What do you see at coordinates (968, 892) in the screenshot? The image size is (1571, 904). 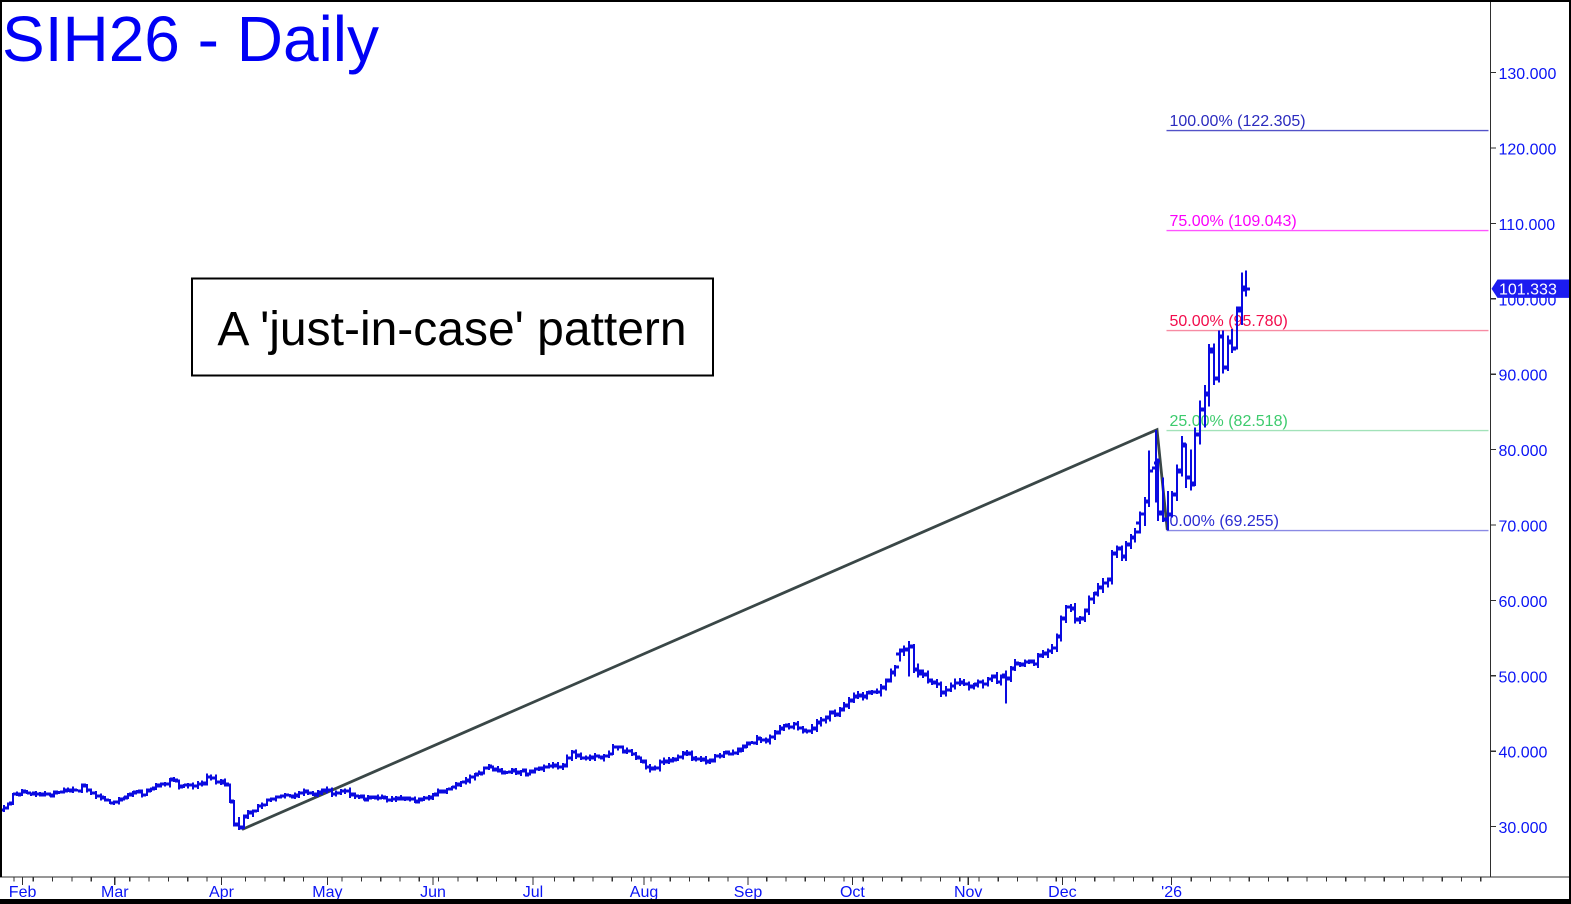 I see `svg-text: Nov` at bounding box center [968, 892].